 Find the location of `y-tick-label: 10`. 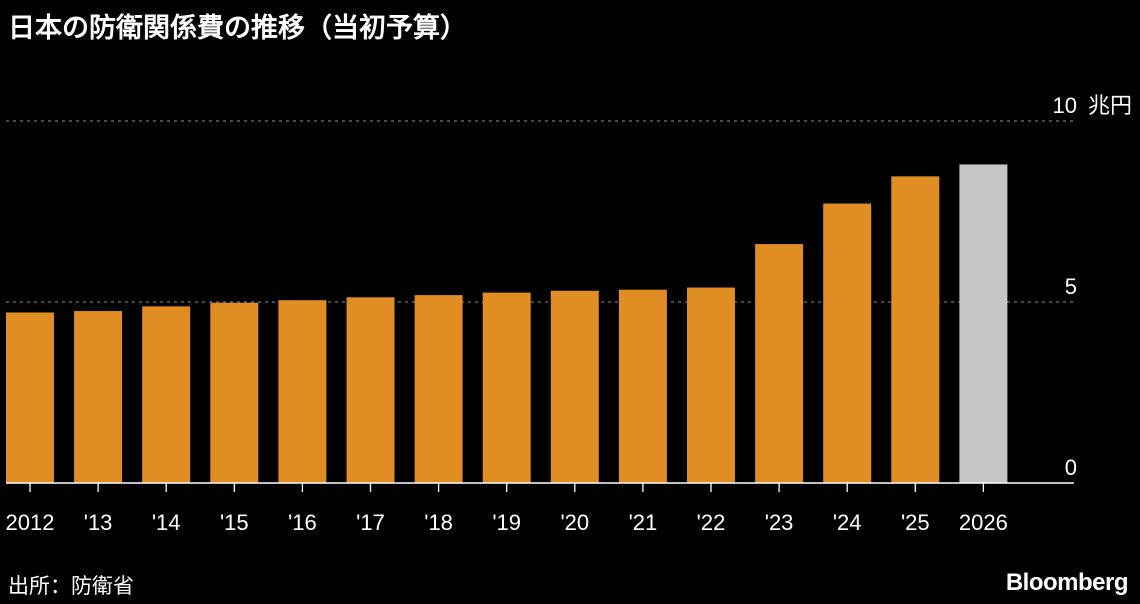

y-tick-label: 10 is located at coordinates (1065, 105).